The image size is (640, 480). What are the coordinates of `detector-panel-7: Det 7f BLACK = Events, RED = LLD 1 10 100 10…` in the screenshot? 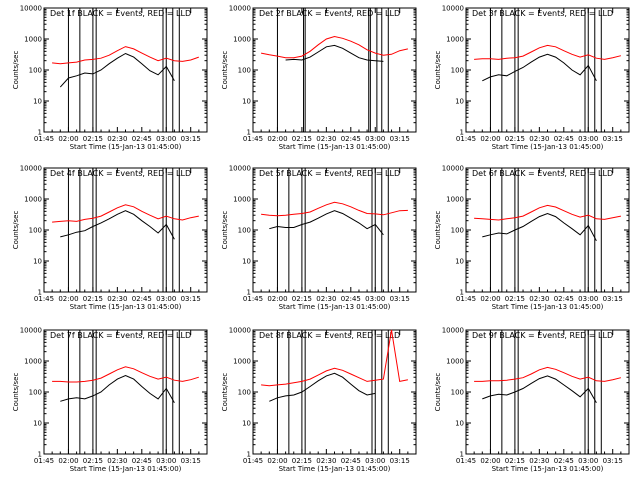 It's located at (110, 400).